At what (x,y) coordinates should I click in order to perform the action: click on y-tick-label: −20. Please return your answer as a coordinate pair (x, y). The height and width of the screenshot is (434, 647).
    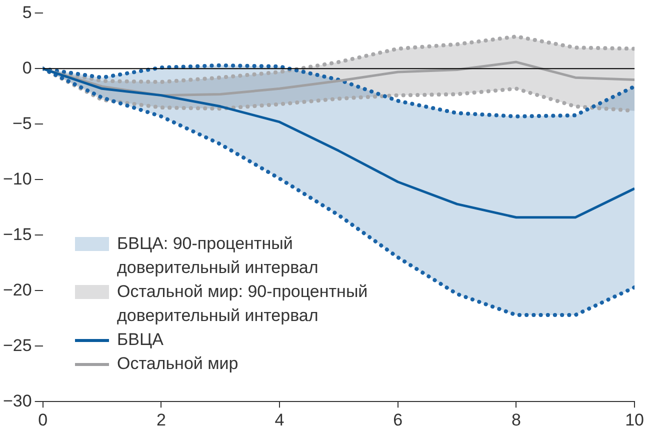
    Looking at the image, I should click on (17, 290).